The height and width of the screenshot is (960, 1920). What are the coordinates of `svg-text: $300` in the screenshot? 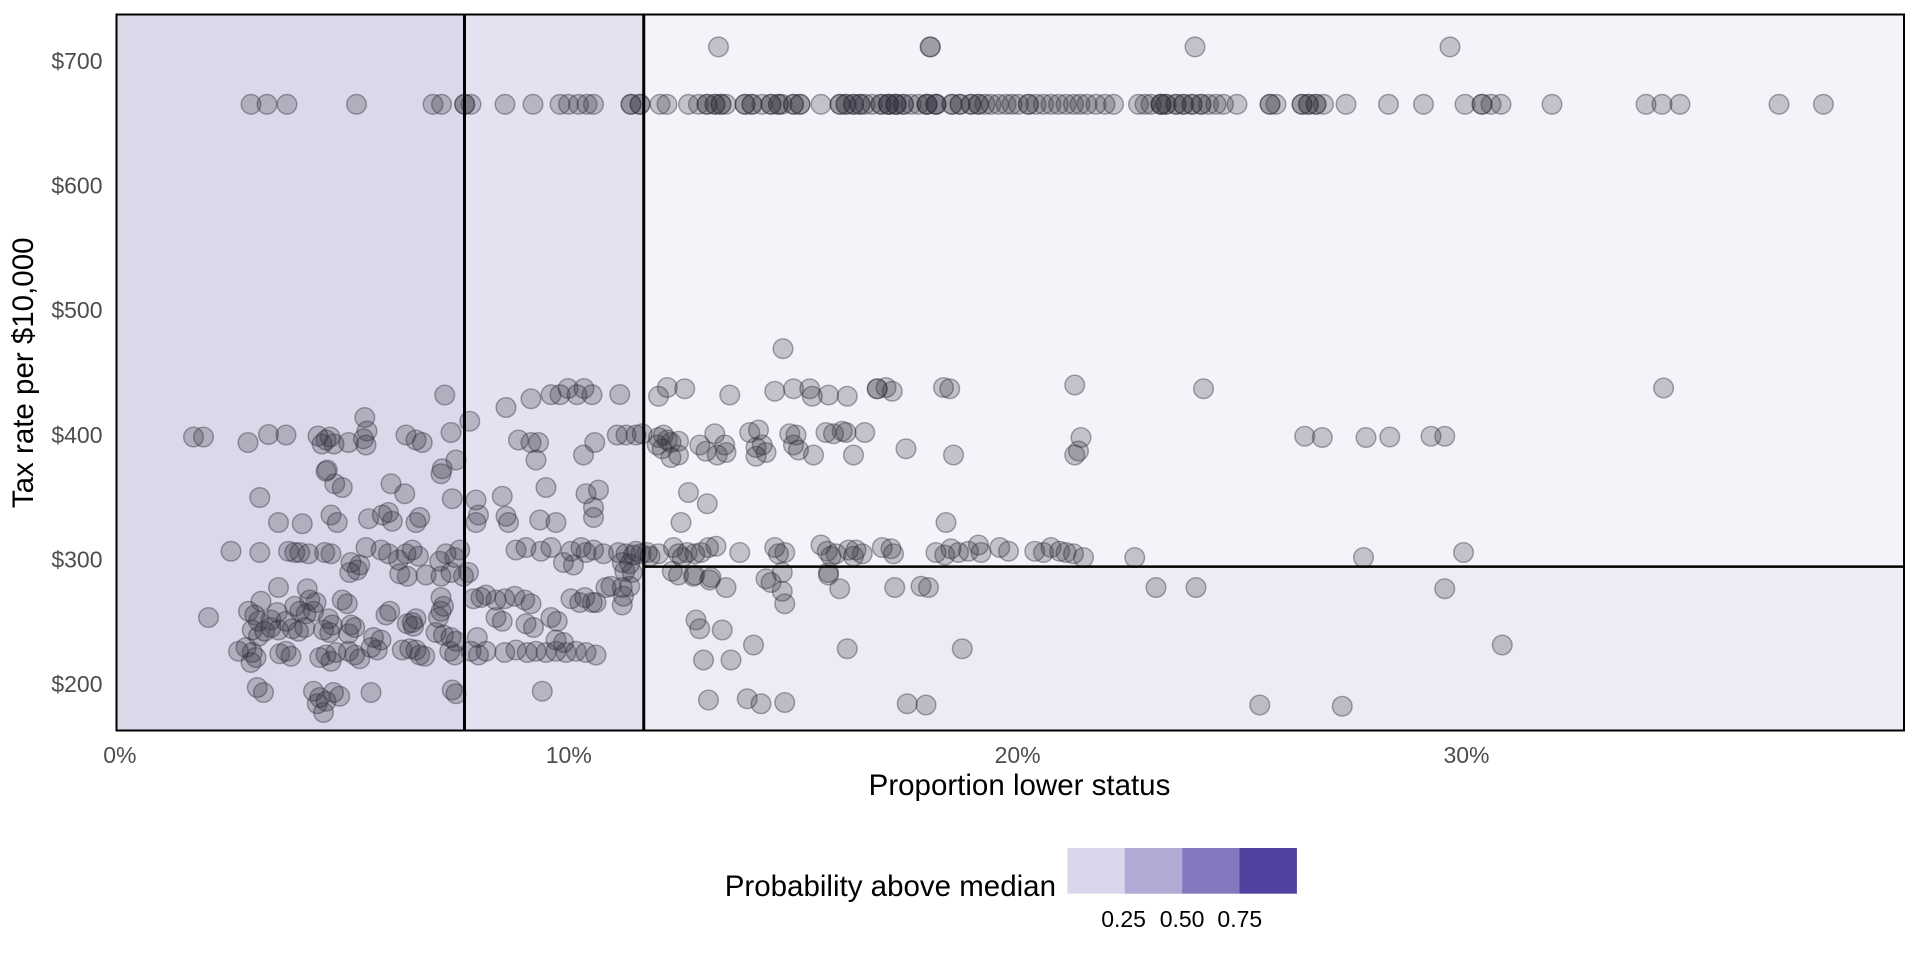 It's located at (76, 560).